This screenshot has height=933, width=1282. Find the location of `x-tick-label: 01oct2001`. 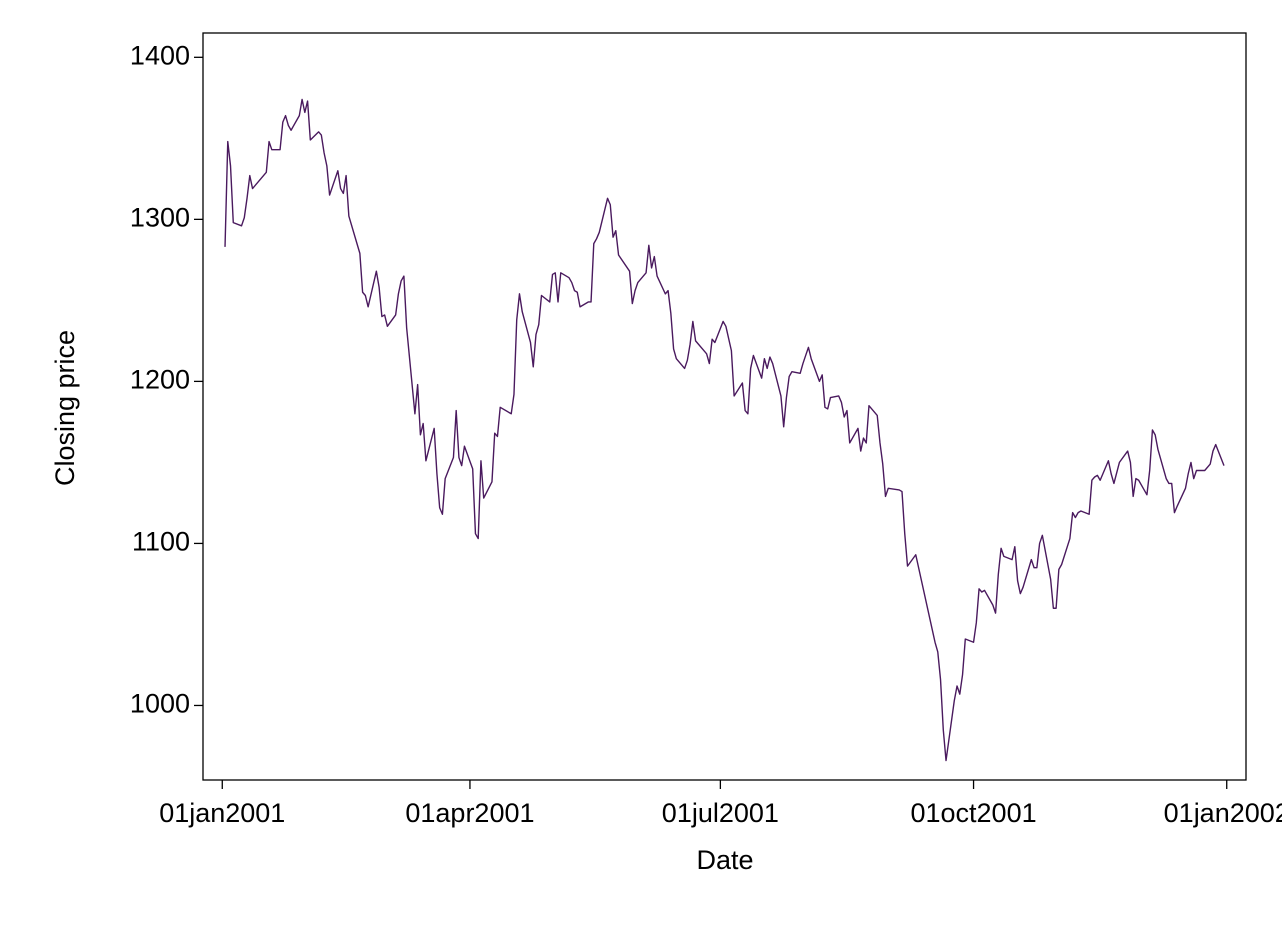

x-tick-label: 01oct2001 is located at coordinates (973, 813).